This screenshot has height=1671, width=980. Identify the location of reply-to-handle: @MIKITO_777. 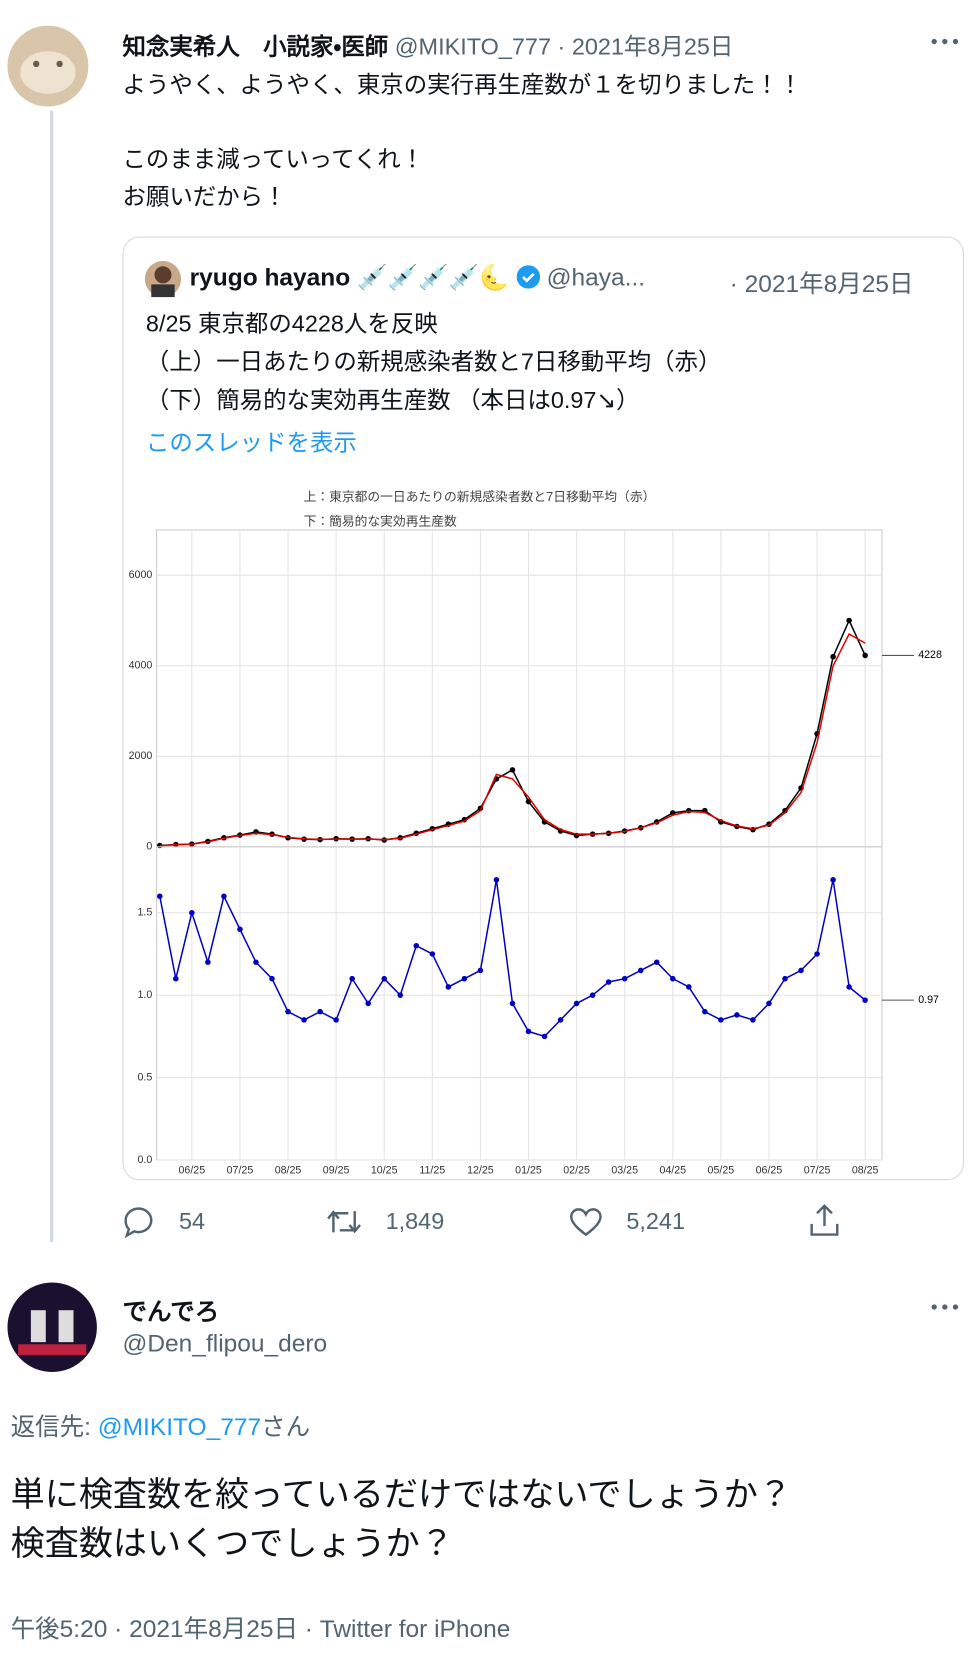
(179, 1426).